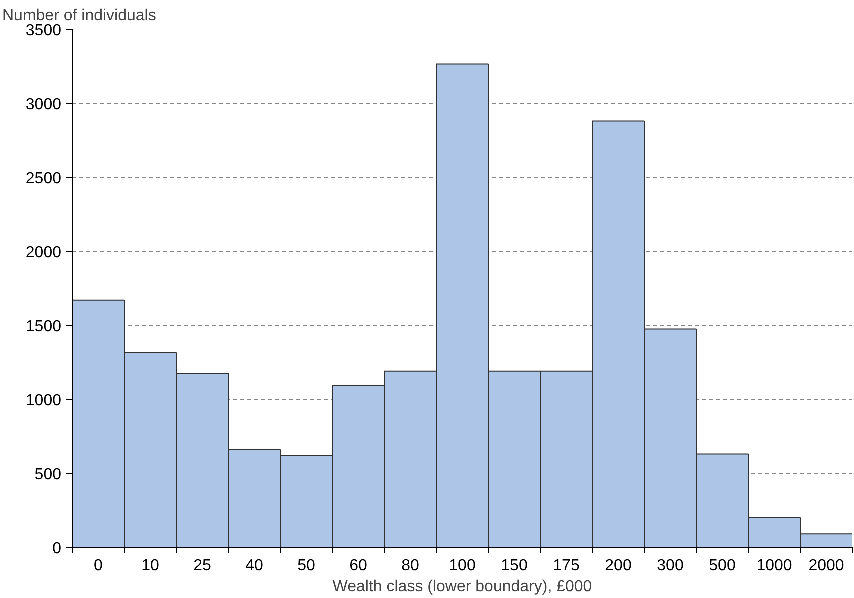  Describe the element at coordinates (44, 105) in the screenshot. I see `y-tick-label: 3000` at that location.